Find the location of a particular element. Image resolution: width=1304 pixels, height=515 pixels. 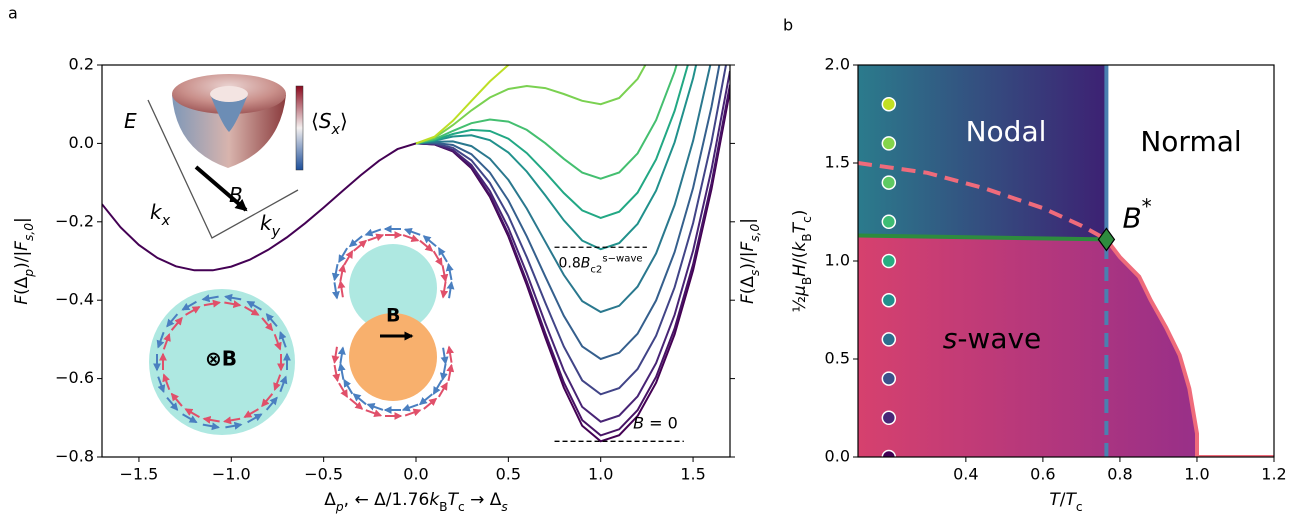

x-tick-label: −1.0 is located at coordinates (231, 474).